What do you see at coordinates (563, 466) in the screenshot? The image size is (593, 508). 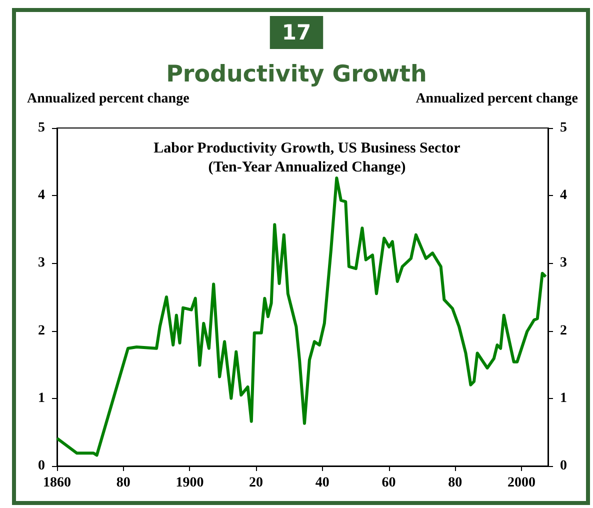 I see `y2-tick-label: 0` at bounding box center [563, 466].